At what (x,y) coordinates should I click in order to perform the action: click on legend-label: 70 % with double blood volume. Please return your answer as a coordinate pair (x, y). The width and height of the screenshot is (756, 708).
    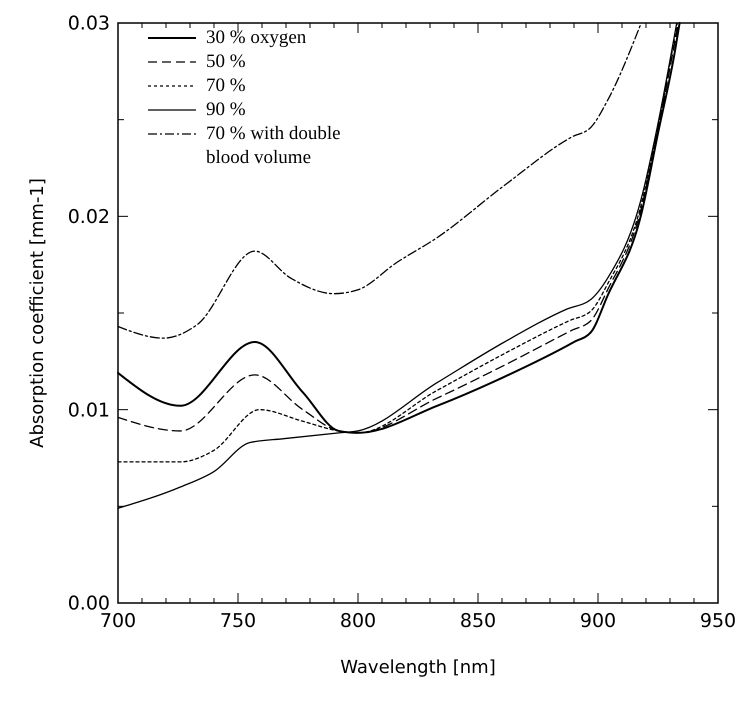
    Looking at the image, I should click on (273, 145).